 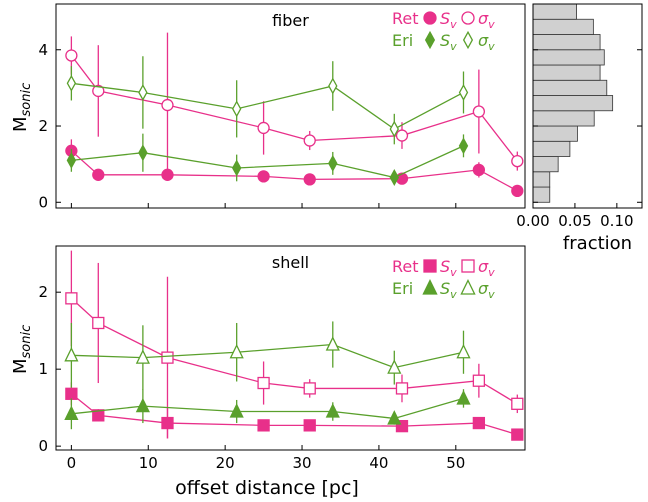 What do you see at coordinates (72, 463) in the screenshot?
I see `x-tick-label: 0` at bounding box center [72, 463].